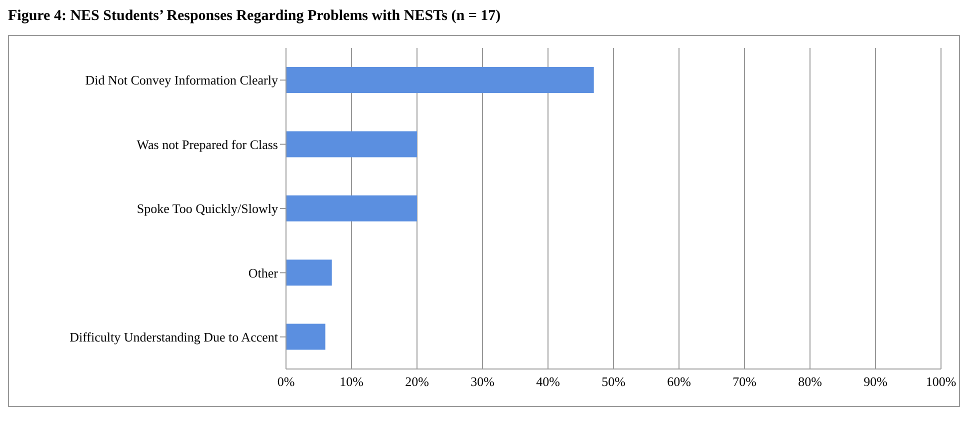  I want to click on y-tick-label: Other, so click(263, 272).